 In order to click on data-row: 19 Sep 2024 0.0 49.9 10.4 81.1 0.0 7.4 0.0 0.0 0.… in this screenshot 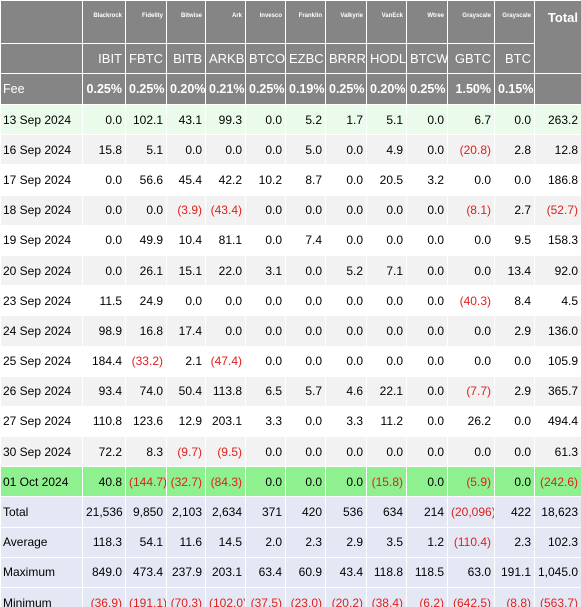, I will do `click(290, 240)`.